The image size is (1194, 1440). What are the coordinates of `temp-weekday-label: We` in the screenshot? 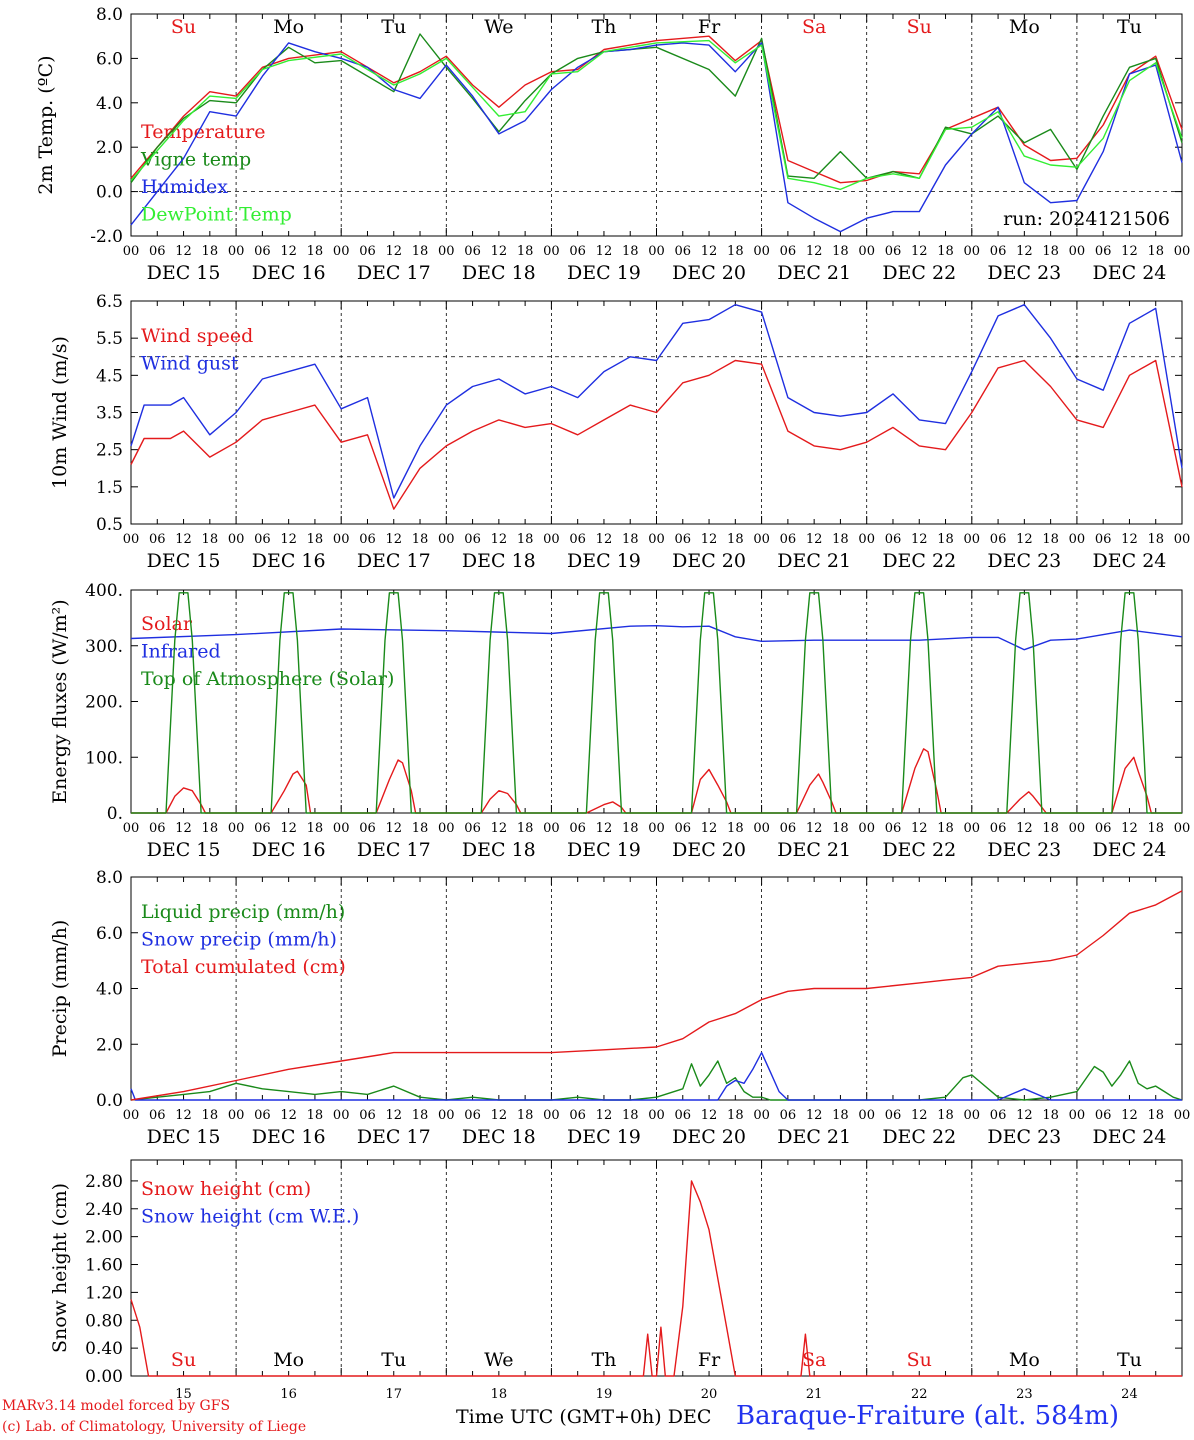 It's located at (498, 27).